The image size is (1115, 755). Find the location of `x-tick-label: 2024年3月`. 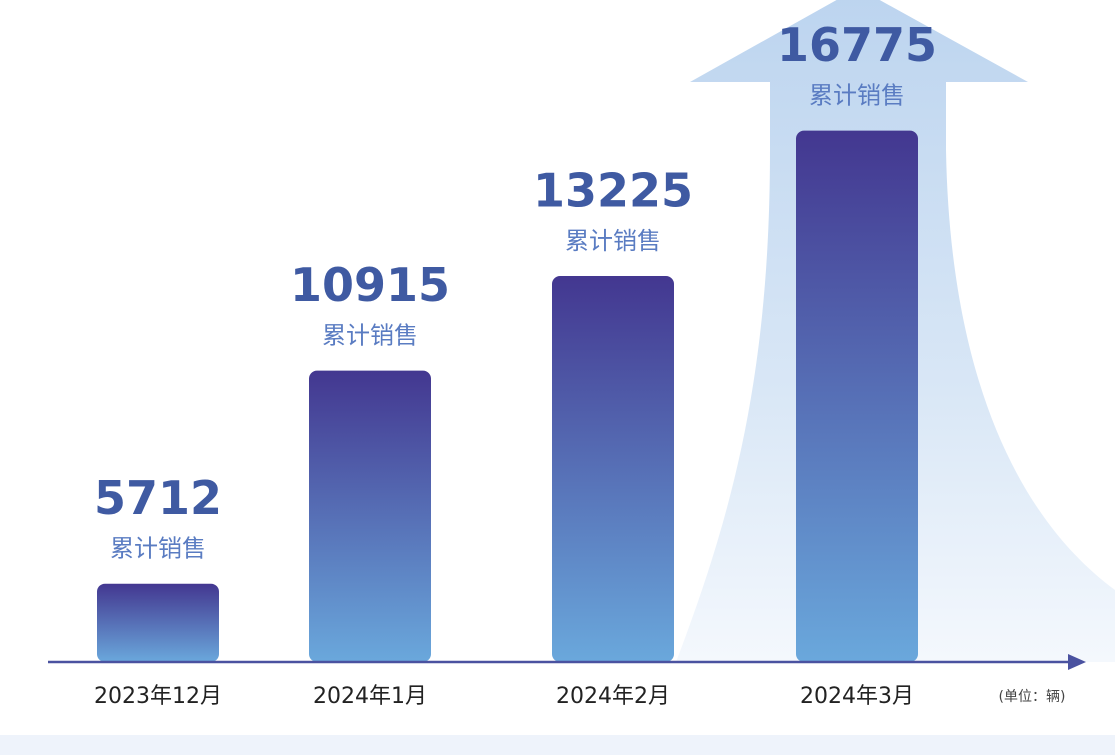

x-tick-label: 2024年3月 is located at coordinates (857, 696).